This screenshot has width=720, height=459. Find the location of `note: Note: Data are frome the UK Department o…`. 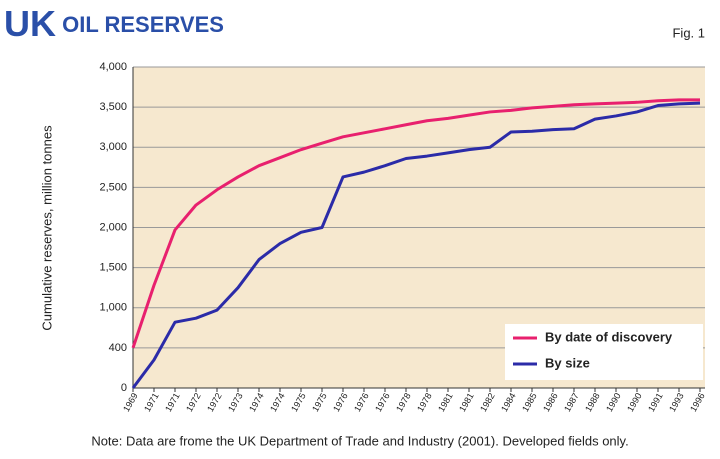

note: Note: Data are frome the UK Department o… is located at coordinates (359, 440).